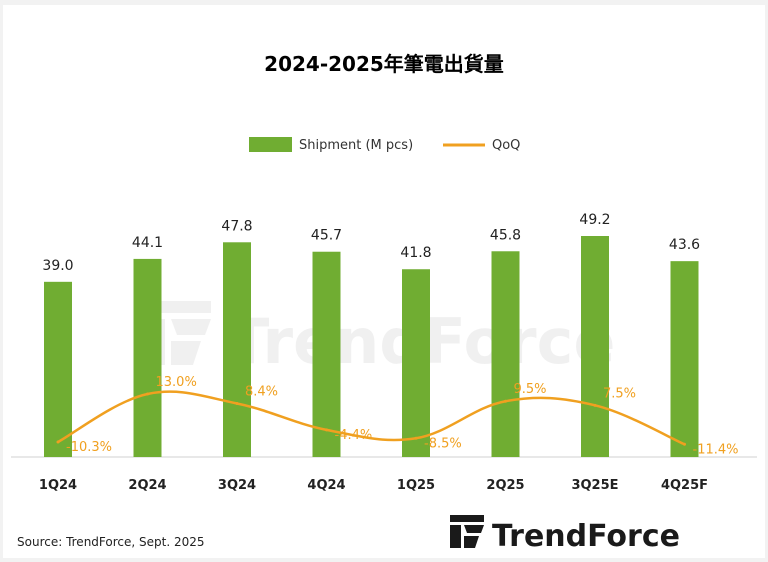  Describe the element at coordinates (147, 357) in the screenshot. I see `bar-2Q24` at that location.